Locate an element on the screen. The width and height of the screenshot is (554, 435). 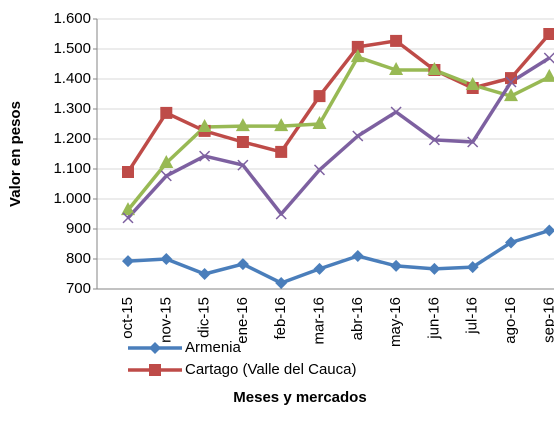
y-tick-label: 1.500 is located at coordinates (72, 48).